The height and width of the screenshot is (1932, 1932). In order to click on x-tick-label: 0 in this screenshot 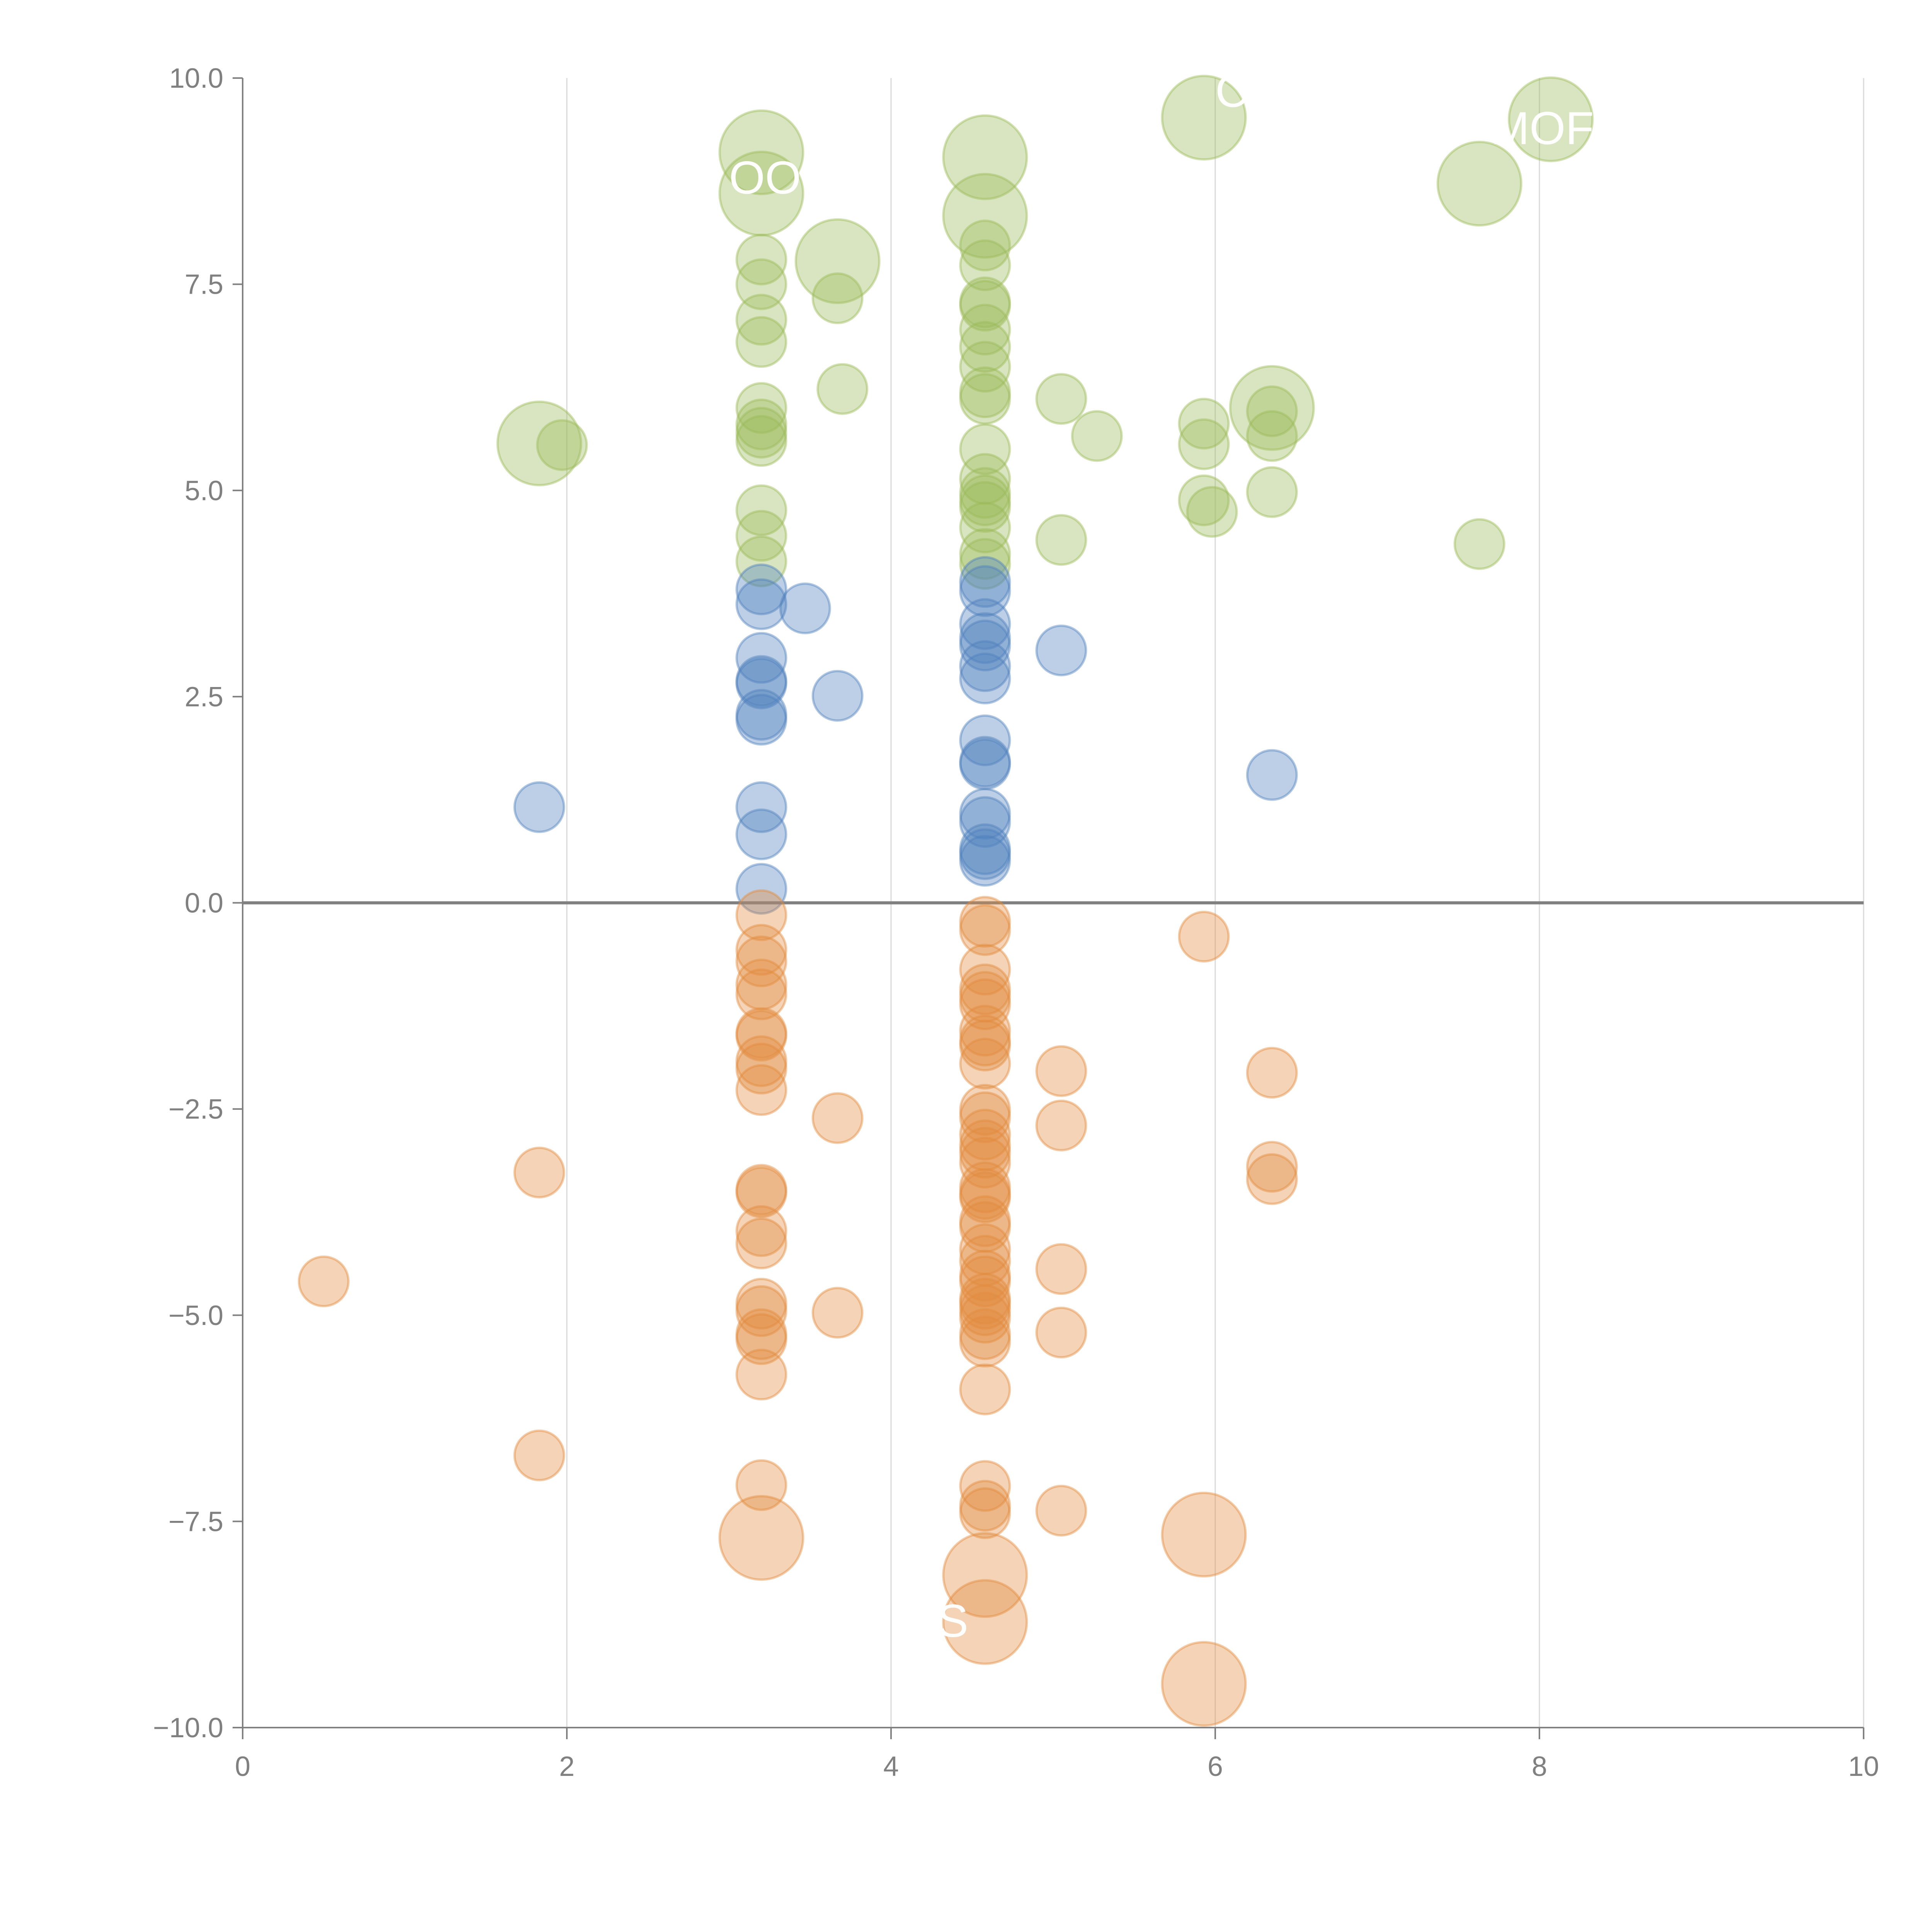, I will do `click(243, 1767)`.